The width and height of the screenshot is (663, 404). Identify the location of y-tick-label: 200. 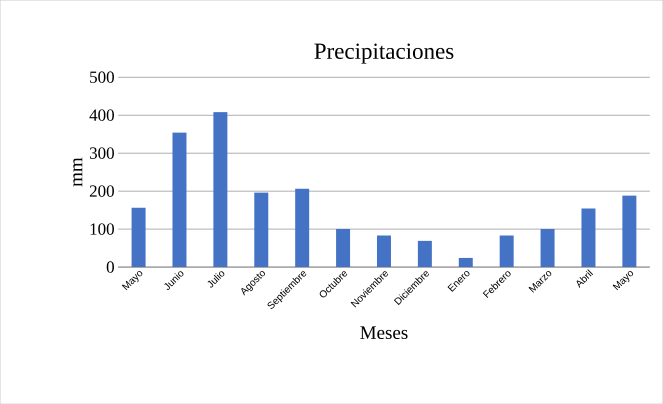
(102, 191).